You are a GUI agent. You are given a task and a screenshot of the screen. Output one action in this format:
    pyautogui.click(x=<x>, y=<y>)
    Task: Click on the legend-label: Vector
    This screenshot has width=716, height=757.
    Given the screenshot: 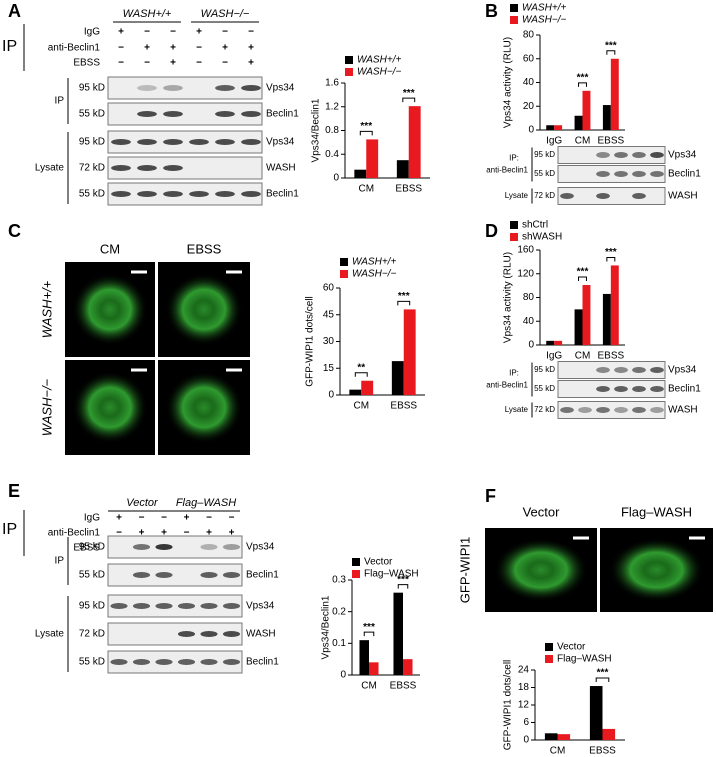 What is the action you would take?
    pyautogui.click(x=571, y=647)
    